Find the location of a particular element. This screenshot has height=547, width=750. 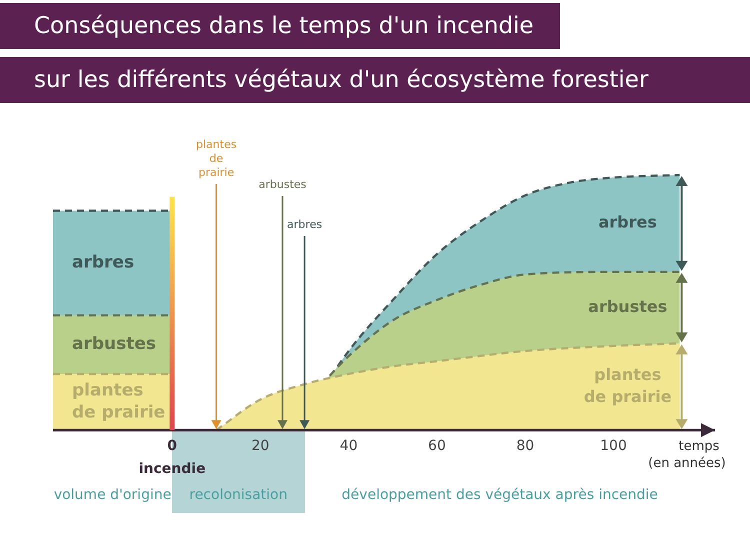

x-tick-label: 100 is located at coordinates (613, 446).